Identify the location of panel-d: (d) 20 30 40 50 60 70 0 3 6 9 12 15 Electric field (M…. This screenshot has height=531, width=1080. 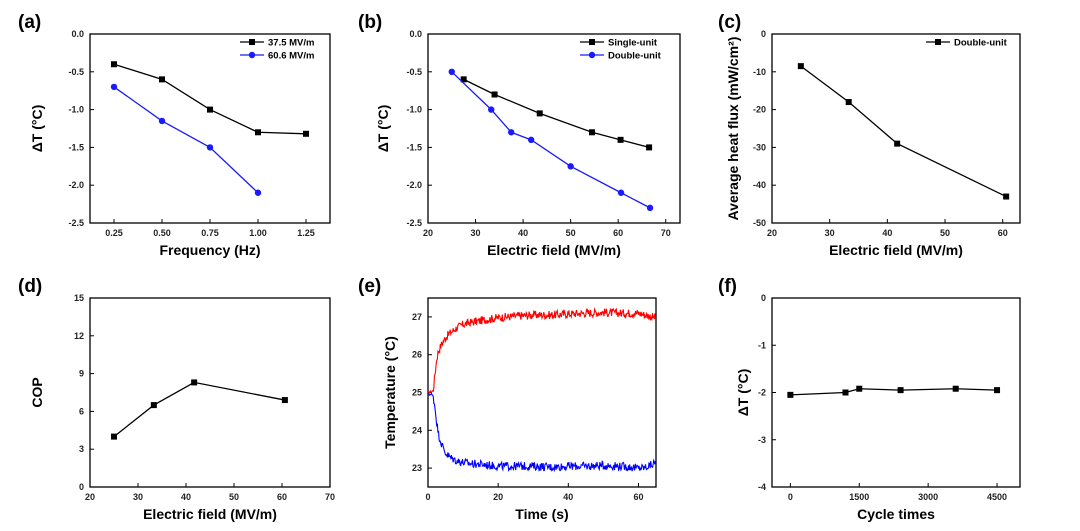
(176, 399).